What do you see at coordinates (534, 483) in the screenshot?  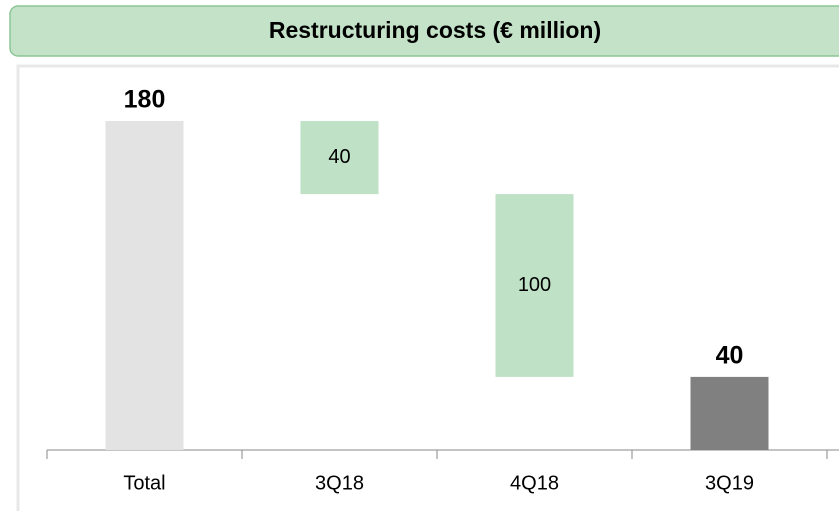 I see `x-tick-label: 4Q18` at bounding box center [534, 483].